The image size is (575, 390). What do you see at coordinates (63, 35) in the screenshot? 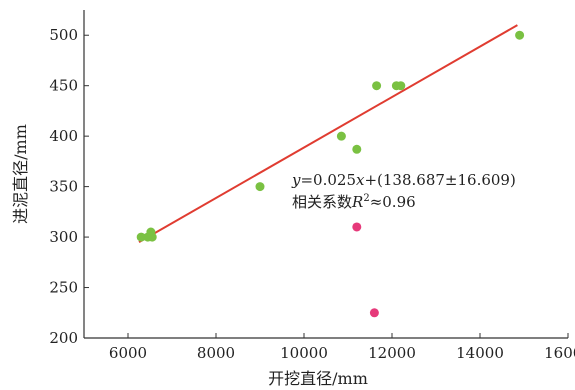
I see `y-tick-label: 500` at bounding box center [63, 35].